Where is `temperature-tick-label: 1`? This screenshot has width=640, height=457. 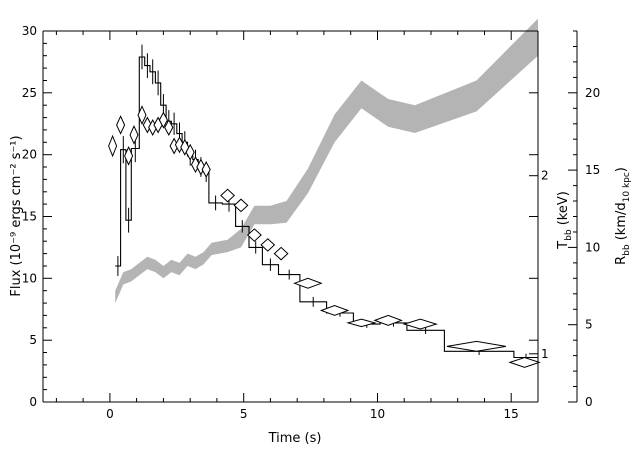
temperature-tick-label: 1 is located at coordinates (545, 354).